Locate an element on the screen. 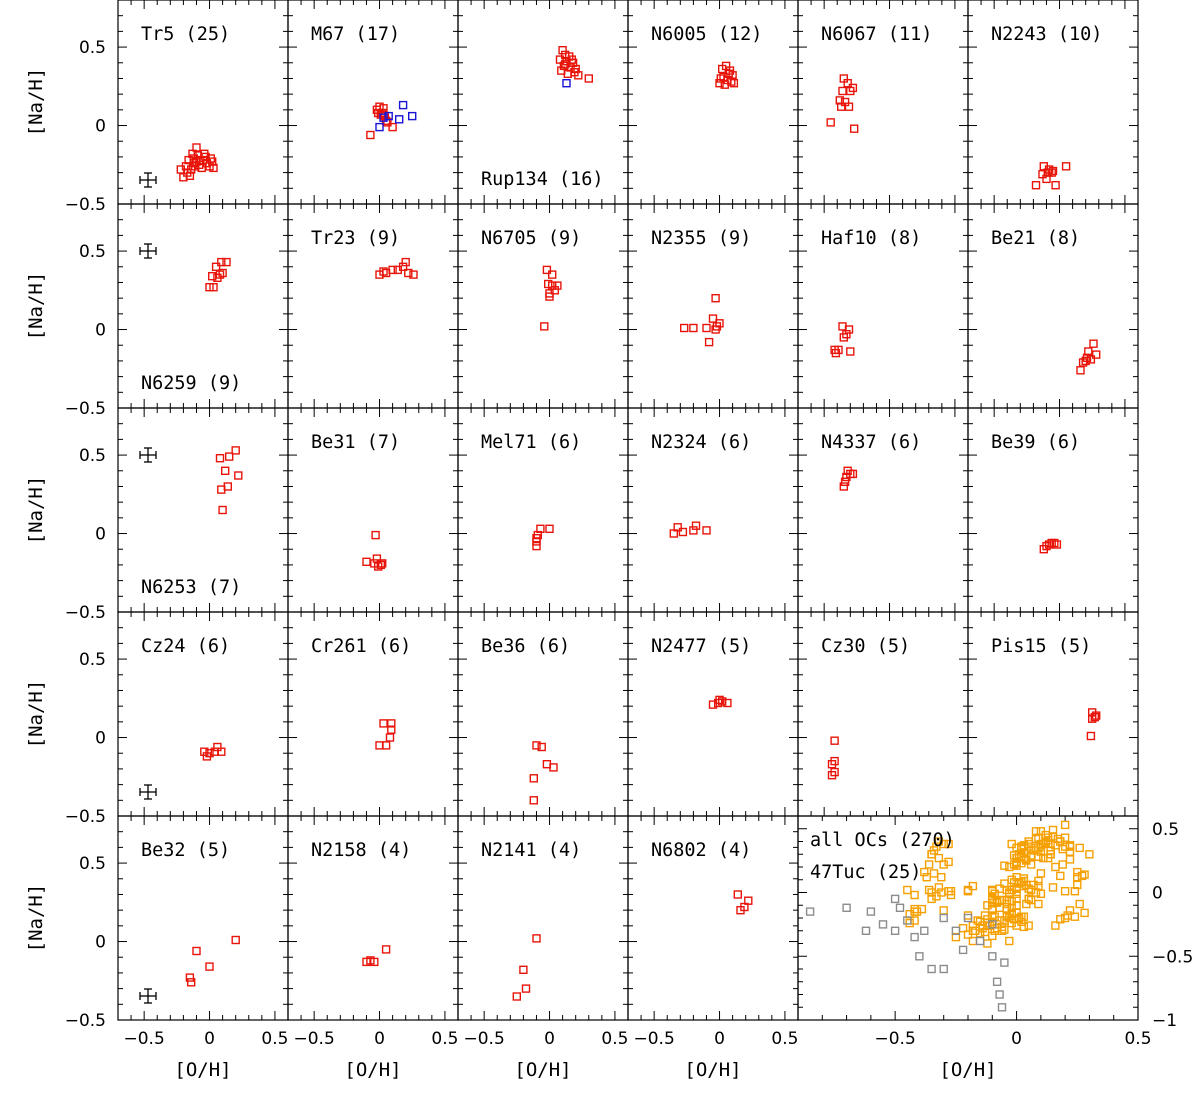 Image resolution: width=1200 pixels, height=1099 pixels. panel-label: N2158 (4) is located at coordinates (361, 850).